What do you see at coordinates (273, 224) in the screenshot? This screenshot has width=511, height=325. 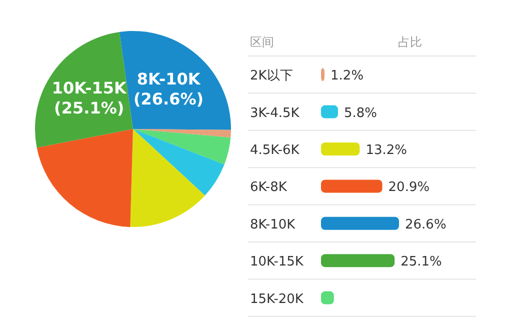 I see `y-tick-label: 8K-10K` at bounding box center [273, 224].